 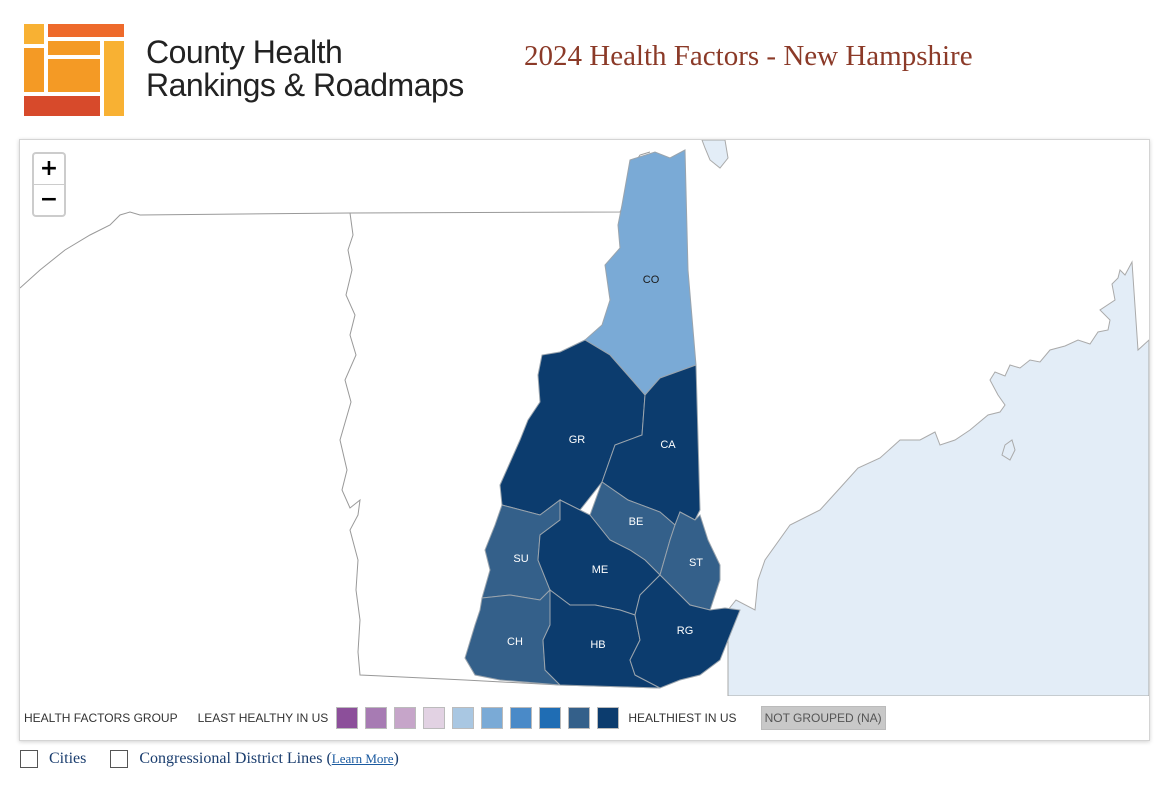 I want to click on county-label-co: CO, so click(x=651, y=280).